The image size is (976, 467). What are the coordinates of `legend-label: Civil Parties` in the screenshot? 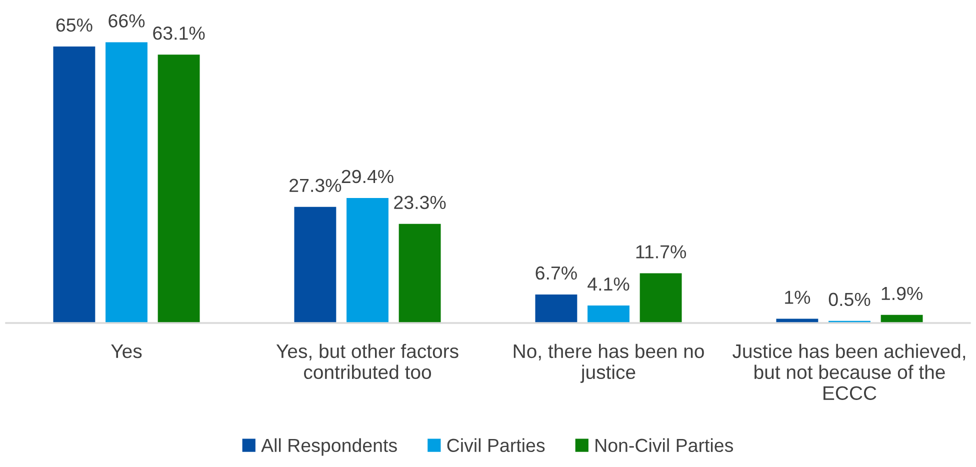 It's located at (496, 445).